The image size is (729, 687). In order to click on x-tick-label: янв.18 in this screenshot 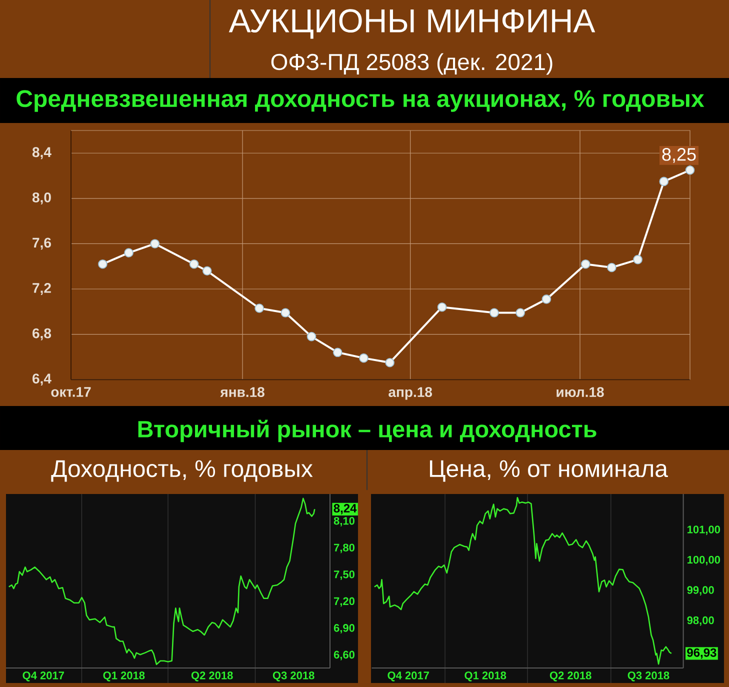, I will do `click(242, 392)`.